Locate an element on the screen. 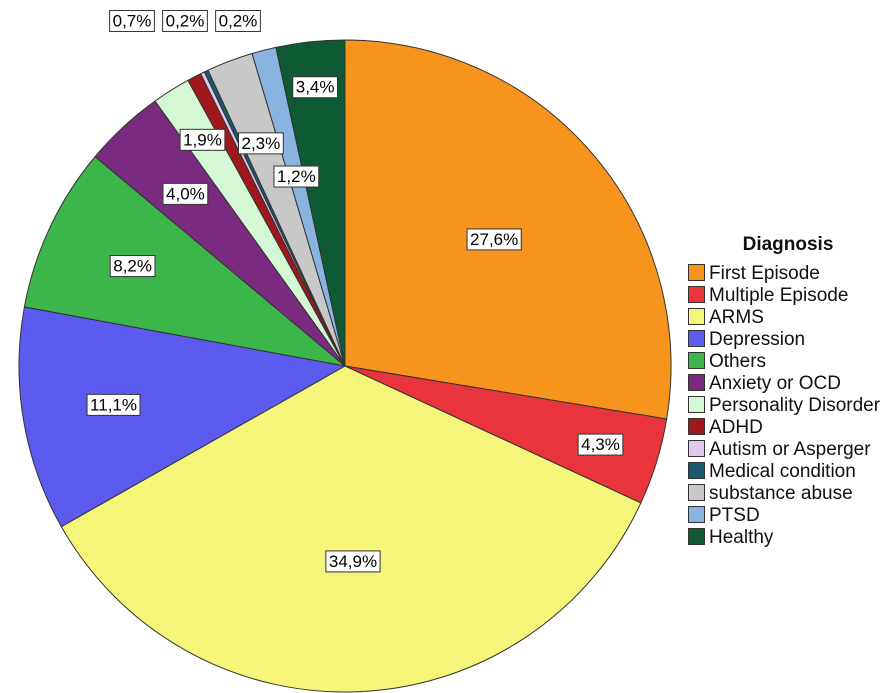 This screenshot has height=693, width=893. data-label-text: 1,9% is located at coordinates (202, 139).